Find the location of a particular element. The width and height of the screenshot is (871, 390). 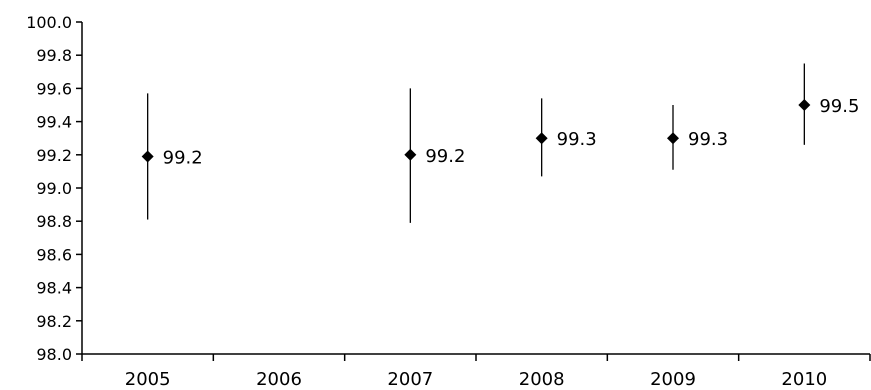

x-tick-label: 2009 is located at coordinates (673, 379).